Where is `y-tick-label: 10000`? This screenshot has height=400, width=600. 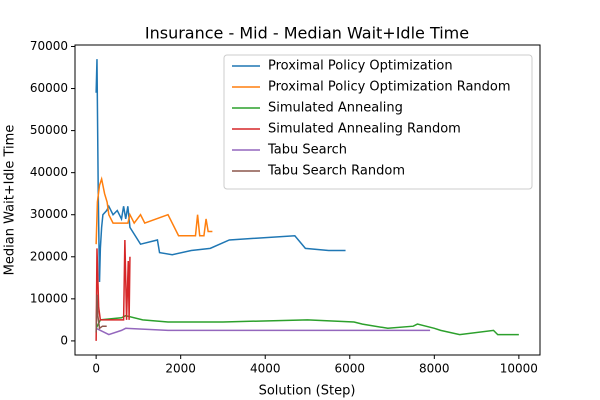
y-tick-label: 10000 is located at coordinates (49, 298).